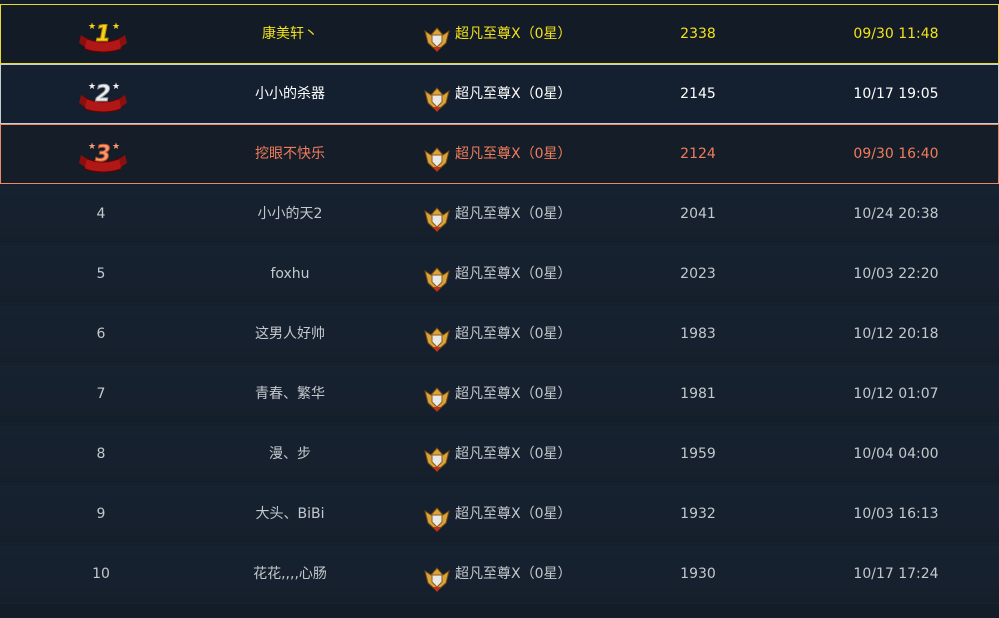 The height and width of the screenshot is (618, 999). I want to click on rank-number: 10, so click(101, 574).